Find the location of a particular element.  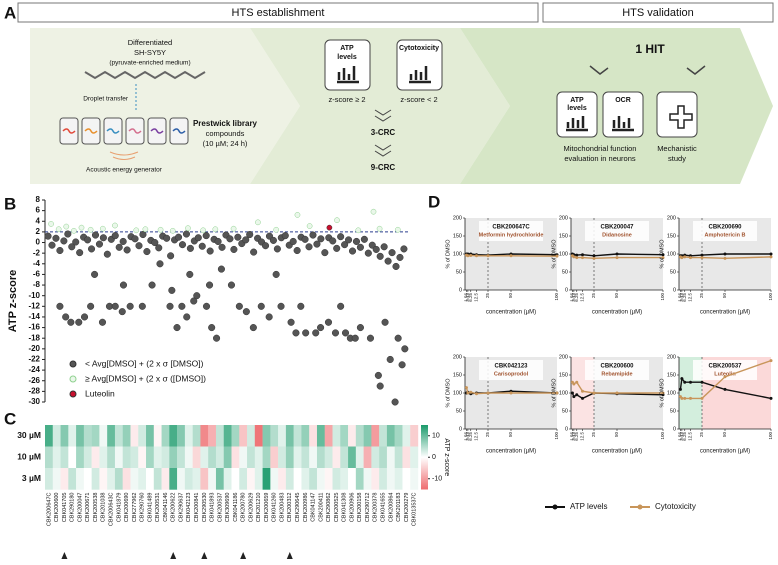

y-tick-label: 2 is located at coordinates (38, 231).